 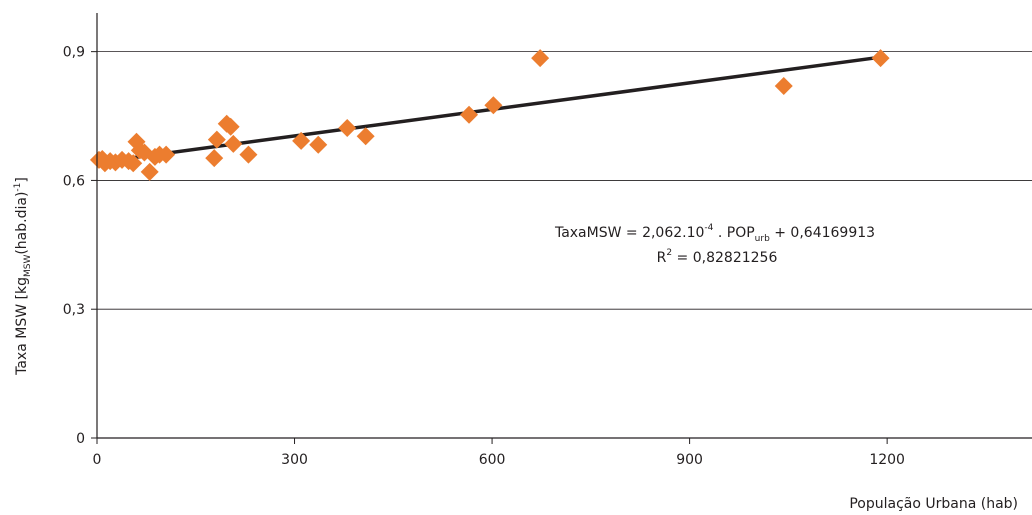 I want to click on x-tick-label: 1200, so click(x=887, y=460).